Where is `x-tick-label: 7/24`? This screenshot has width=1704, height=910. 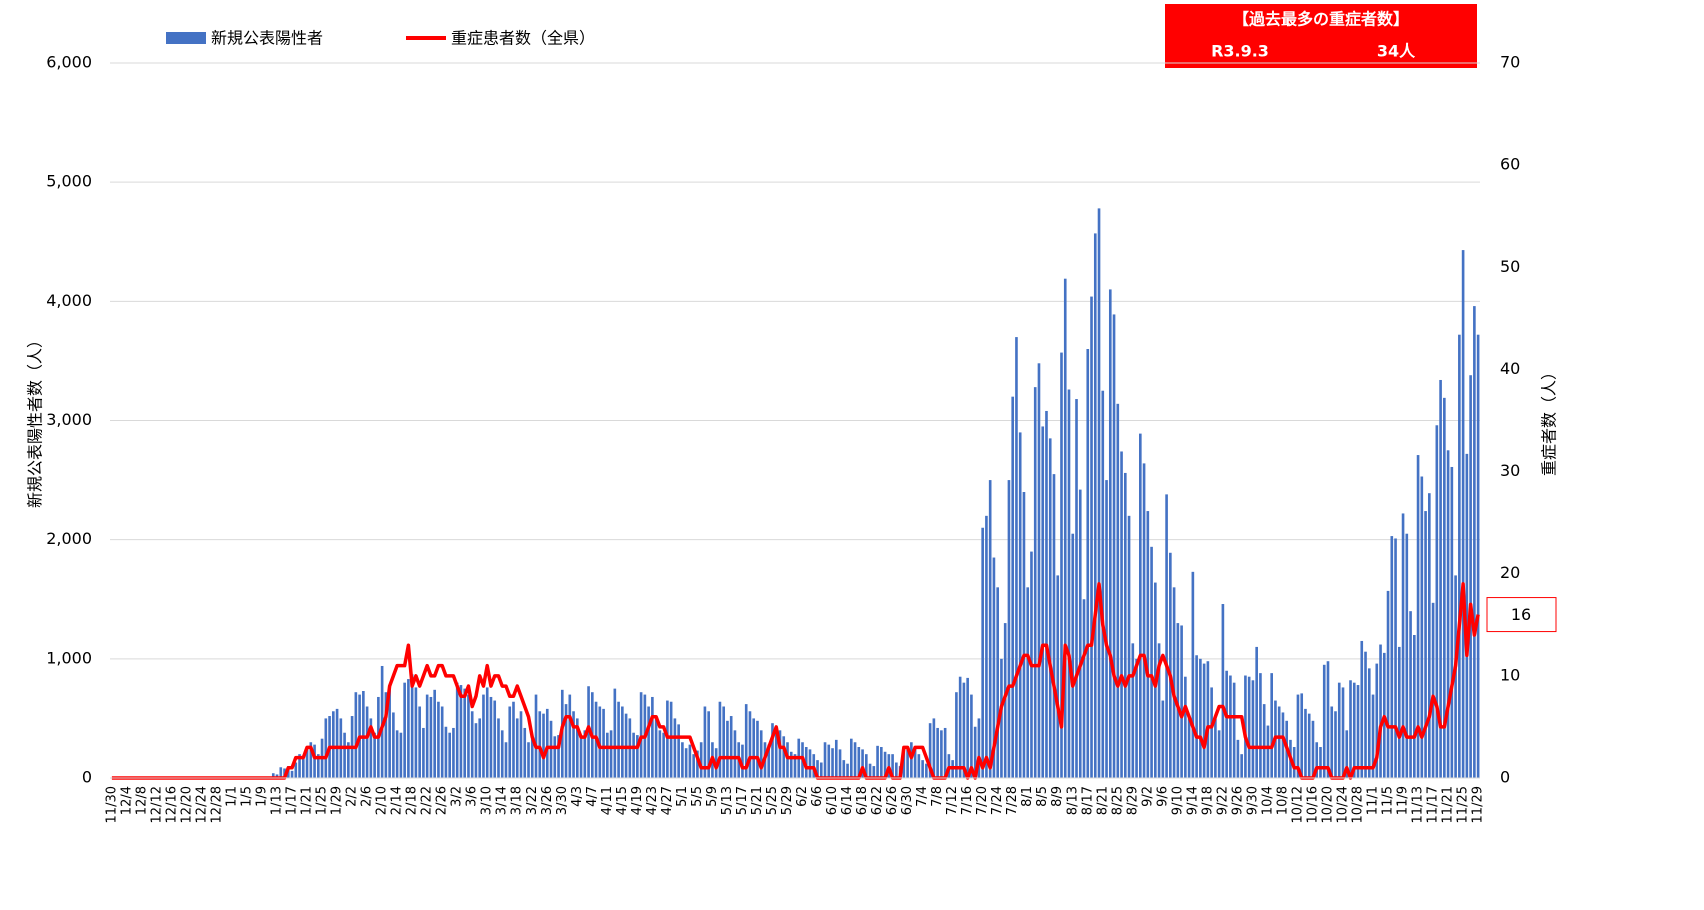 x-tick-label: 7/24 is located at coordinates (997, 800).